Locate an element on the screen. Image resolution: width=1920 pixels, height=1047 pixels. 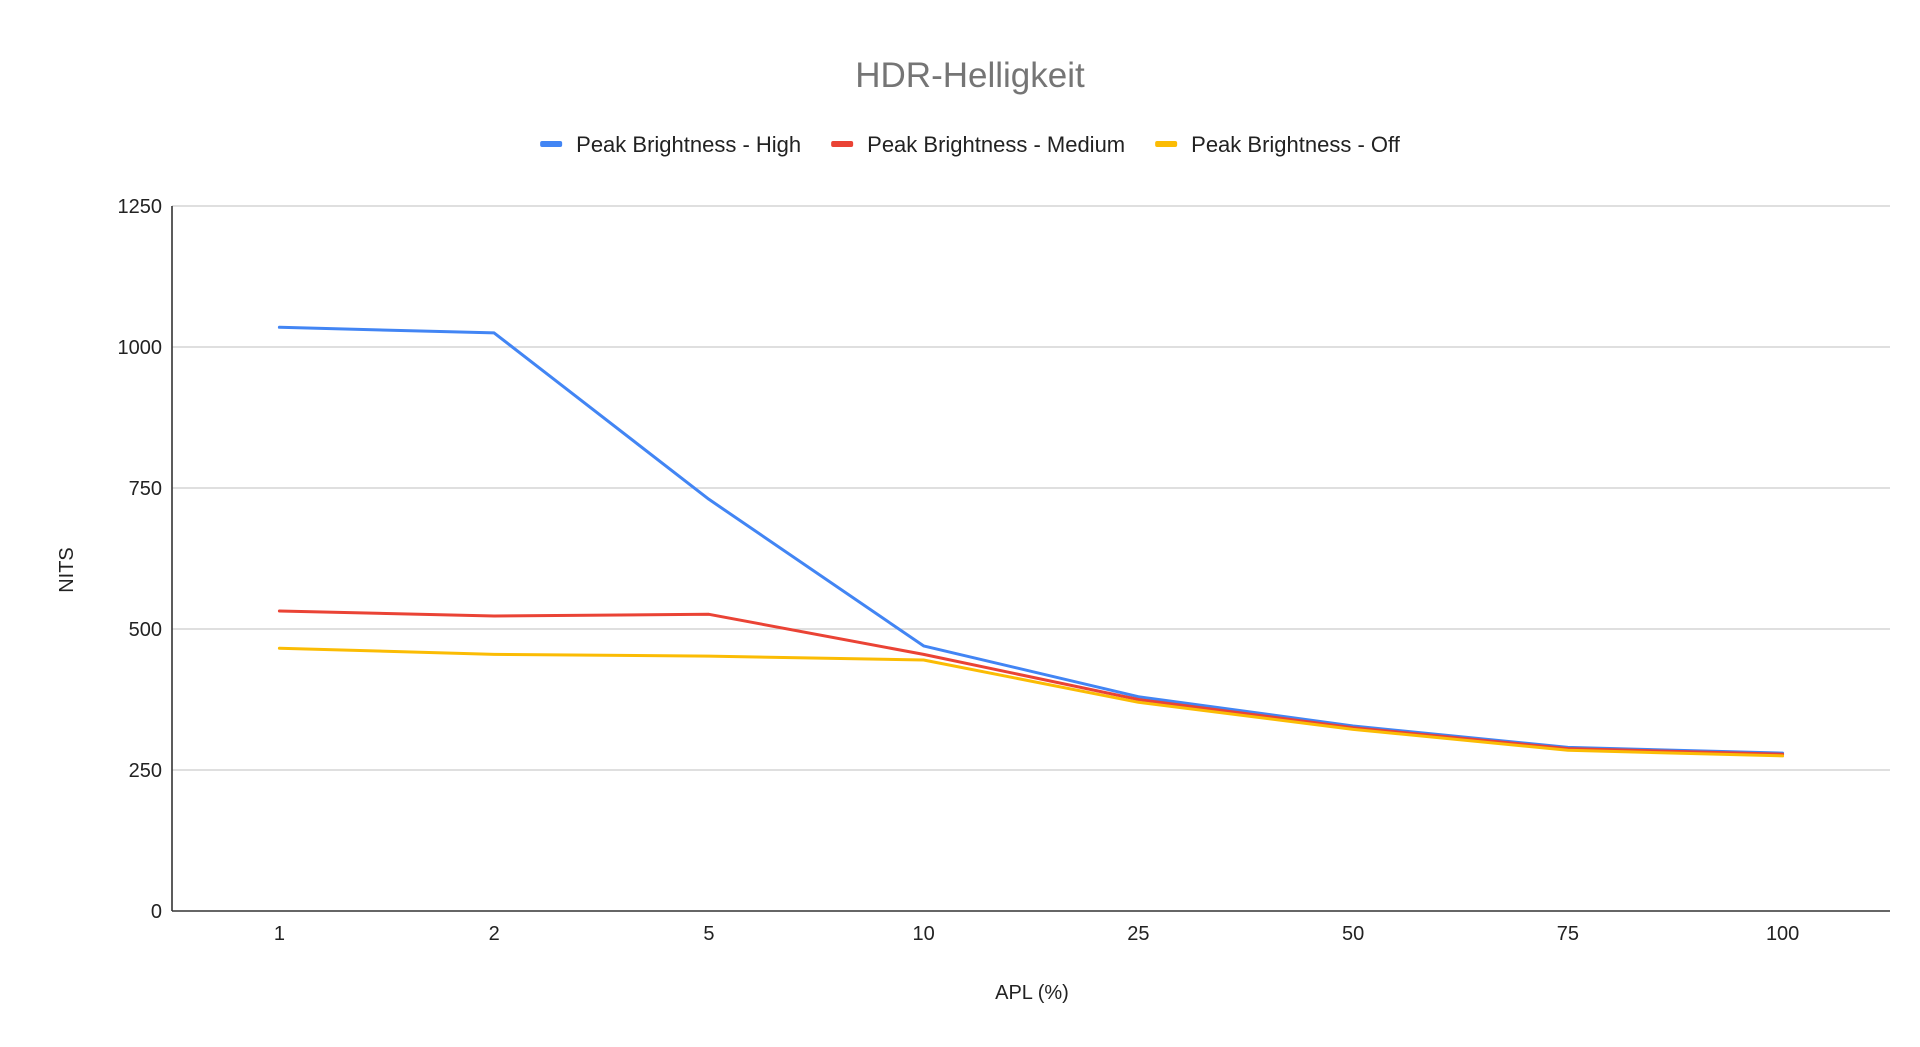
chart-title: HDR-Helligkeit is located at coordinates (970, 75).